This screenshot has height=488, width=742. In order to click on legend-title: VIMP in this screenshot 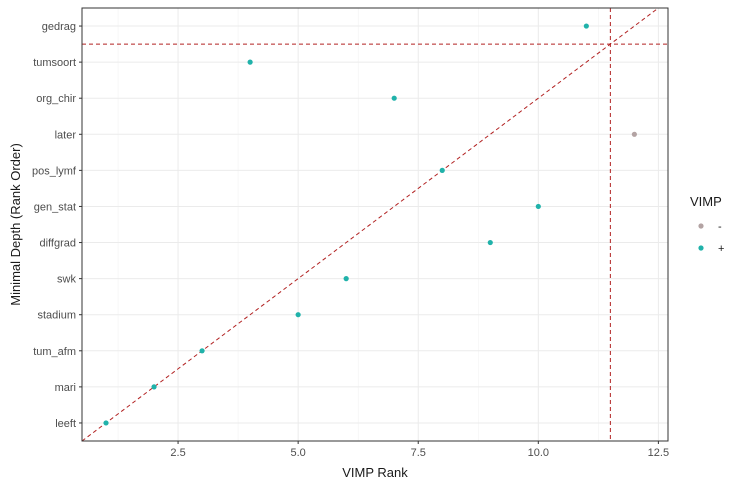, I will do `click(706, 201)`.